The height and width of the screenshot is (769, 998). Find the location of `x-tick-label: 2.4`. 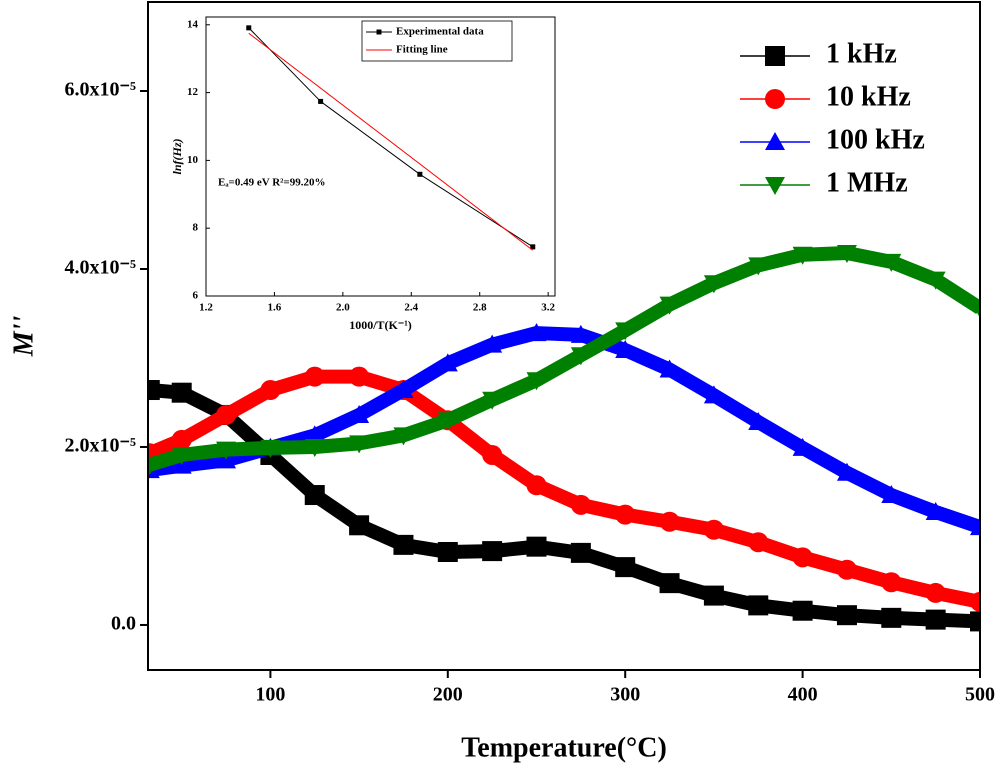

x-tick-label: 2.4 is located at coordinates (411, 308).